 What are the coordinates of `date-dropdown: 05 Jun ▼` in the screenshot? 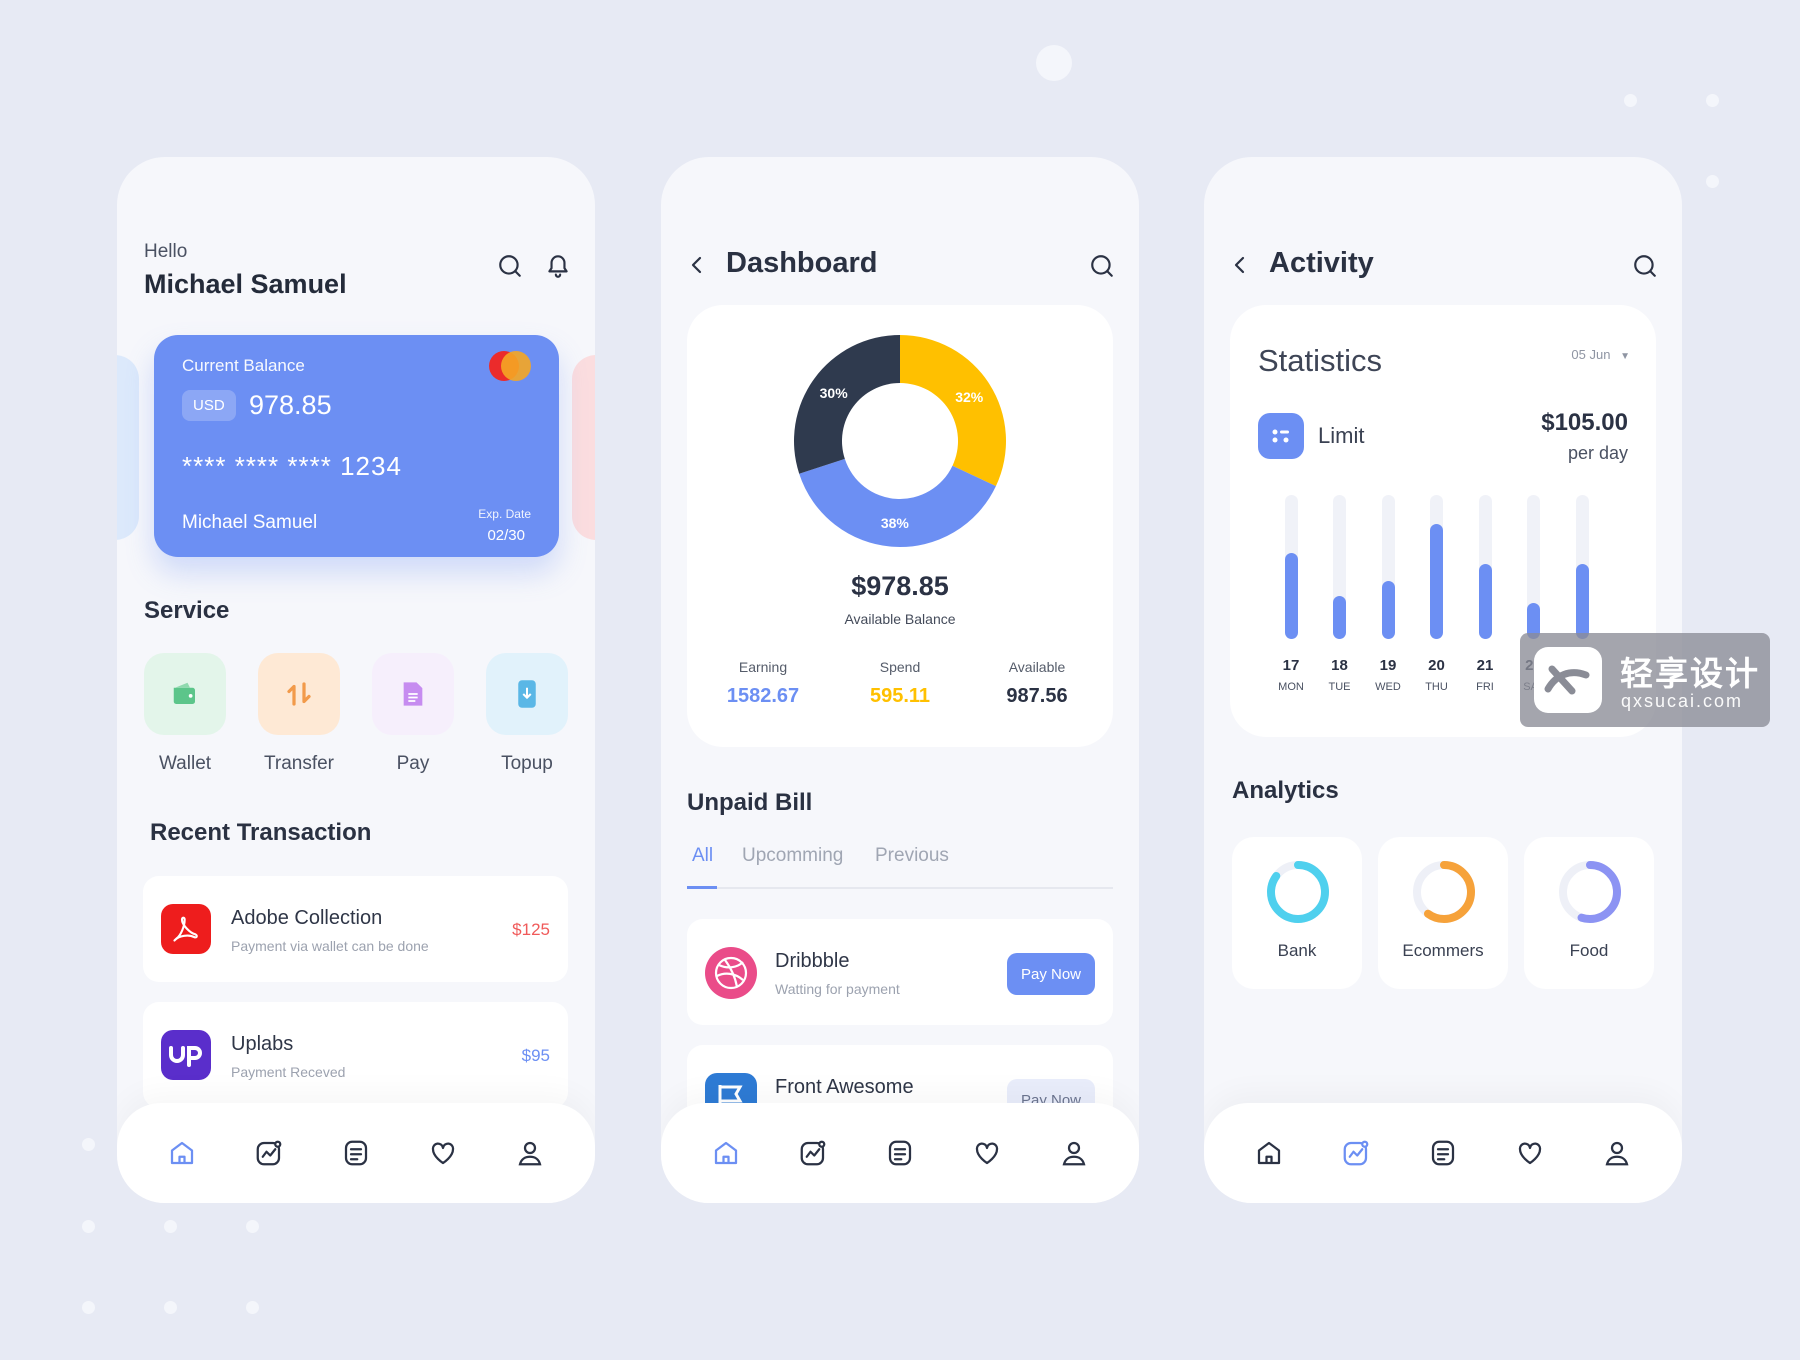 It's located at (1600, 354).